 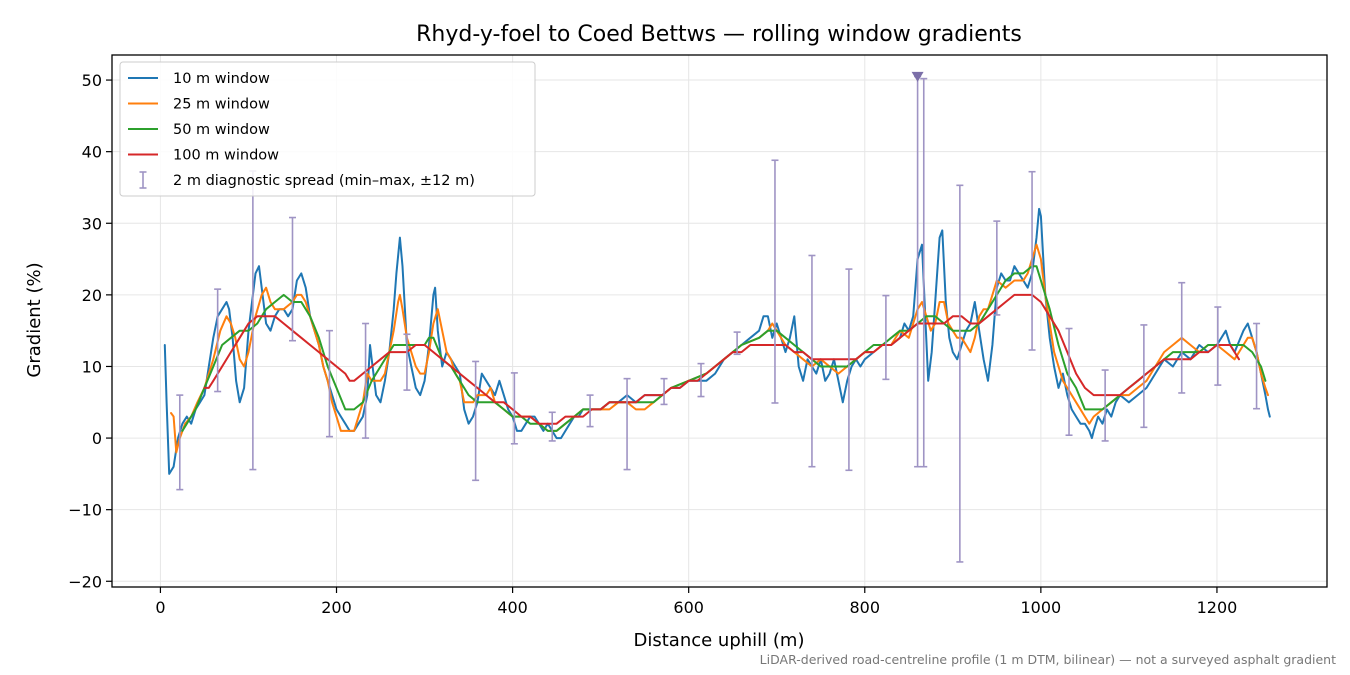 I want to click on legend-entry: 10 m window, so click(x=199, y=79).